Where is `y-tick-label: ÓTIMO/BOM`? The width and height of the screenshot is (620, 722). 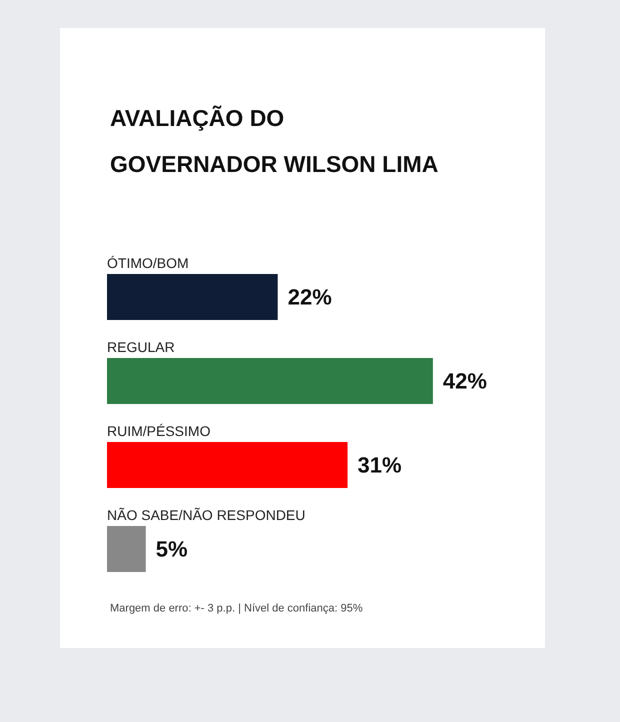
y-tick-label: ÓTIMO/BOM is located at coordinates (148, 263).